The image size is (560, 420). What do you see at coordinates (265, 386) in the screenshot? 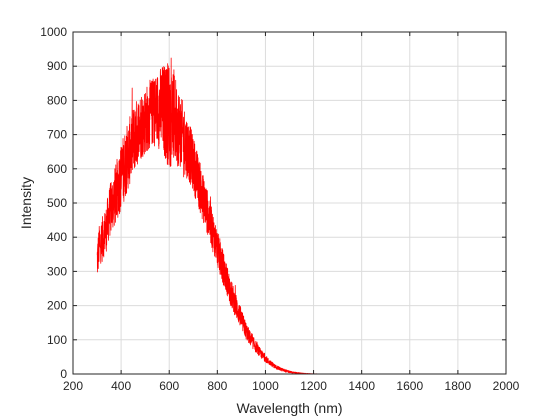
I see `x-tick-label: 1000` at bounding box center [265, 386].